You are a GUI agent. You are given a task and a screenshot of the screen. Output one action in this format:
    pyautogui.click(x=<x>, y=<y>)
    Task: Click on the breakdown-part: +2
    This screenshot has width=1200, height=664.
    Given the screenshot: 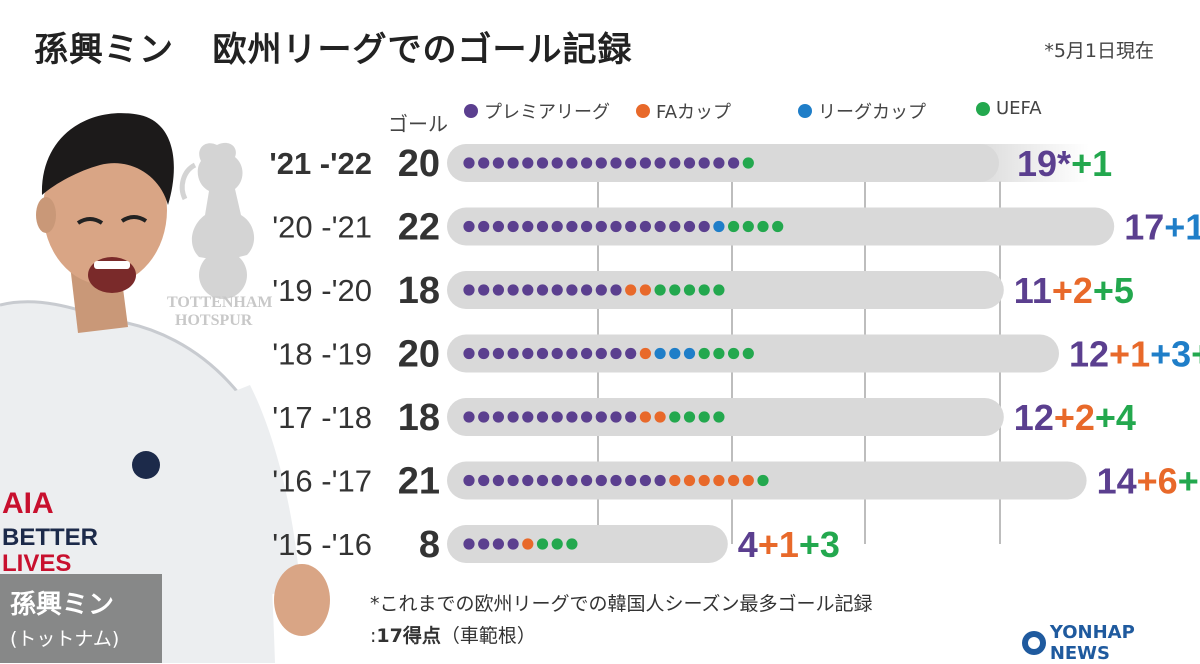 What is the action you would take?
    pyautogui.click(x=1074, y=417)
    